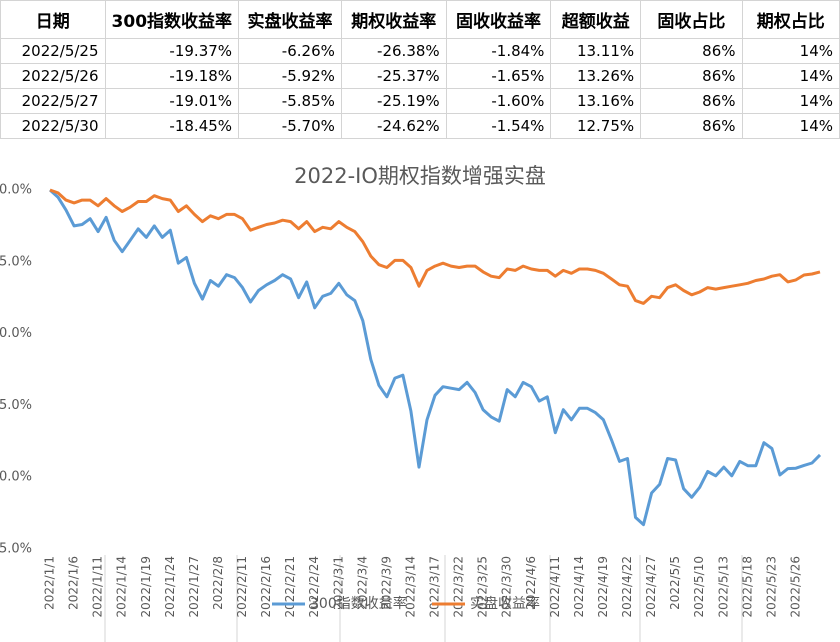 This screenshot has height=642, width=840. What do you see at coordinates (172, 126) in the screenshot?
I see `table-cell: -18.45%` at bounding box center [172, 126].